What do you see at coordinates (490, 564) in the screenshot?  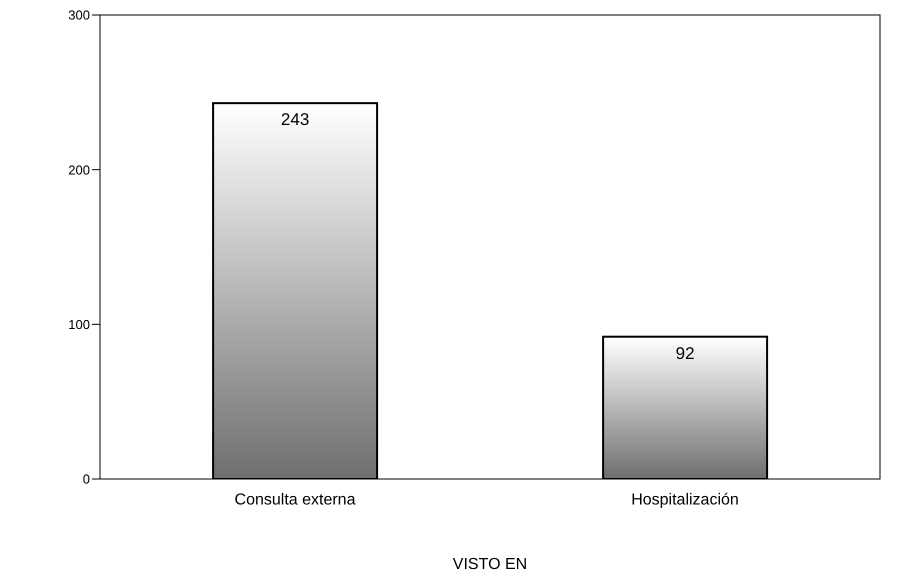 I see `x-axis-title: VISTO EN` at bounding box center [490, 564].